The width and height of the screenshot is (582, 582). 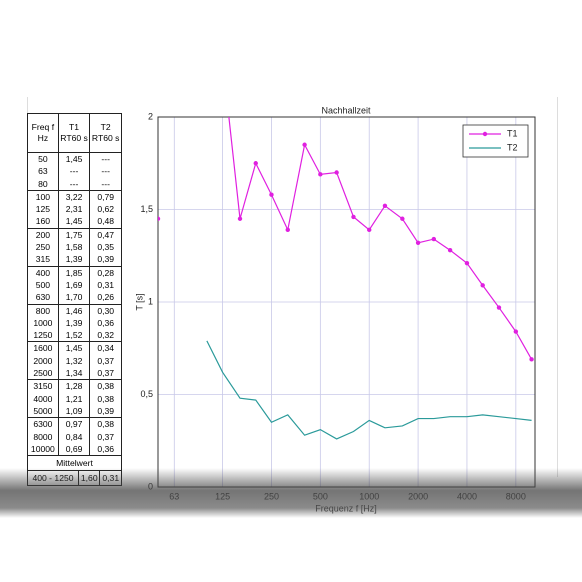 What do you see at coordinates (74, 260) in the screenshot?
I see `table-row: 315 1,39 0,39` at bounding box center [74, 260].